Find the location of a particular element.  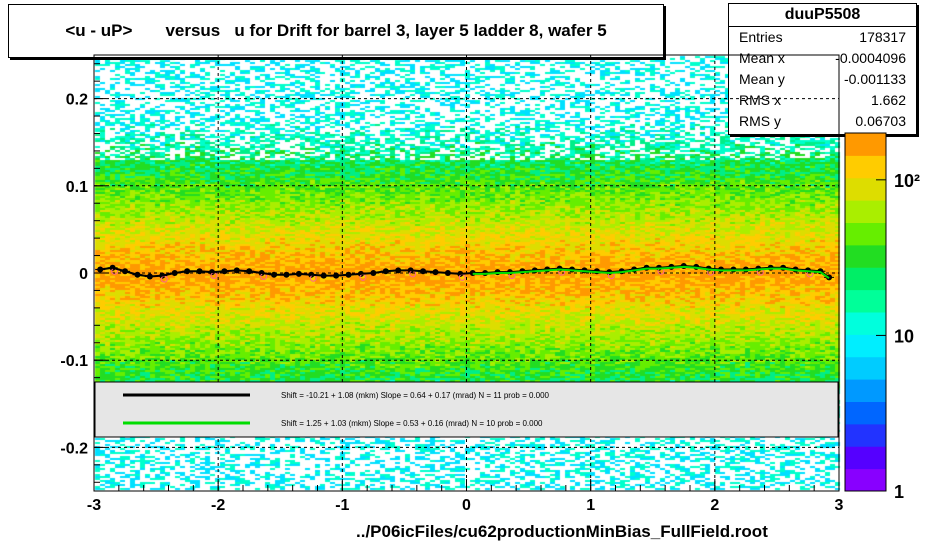

stats-title: duuP5508 is located at coordinates (822, 15).